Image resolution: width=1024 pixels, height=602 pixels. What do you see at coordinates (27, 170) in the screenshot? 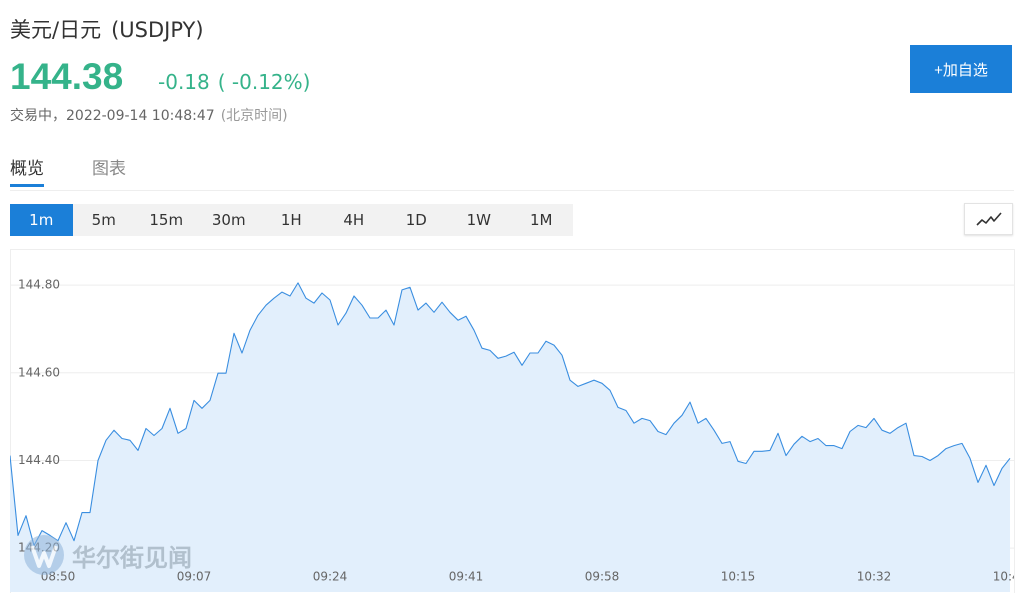
I see `tab: 概览` at bounding box center [27, 170].